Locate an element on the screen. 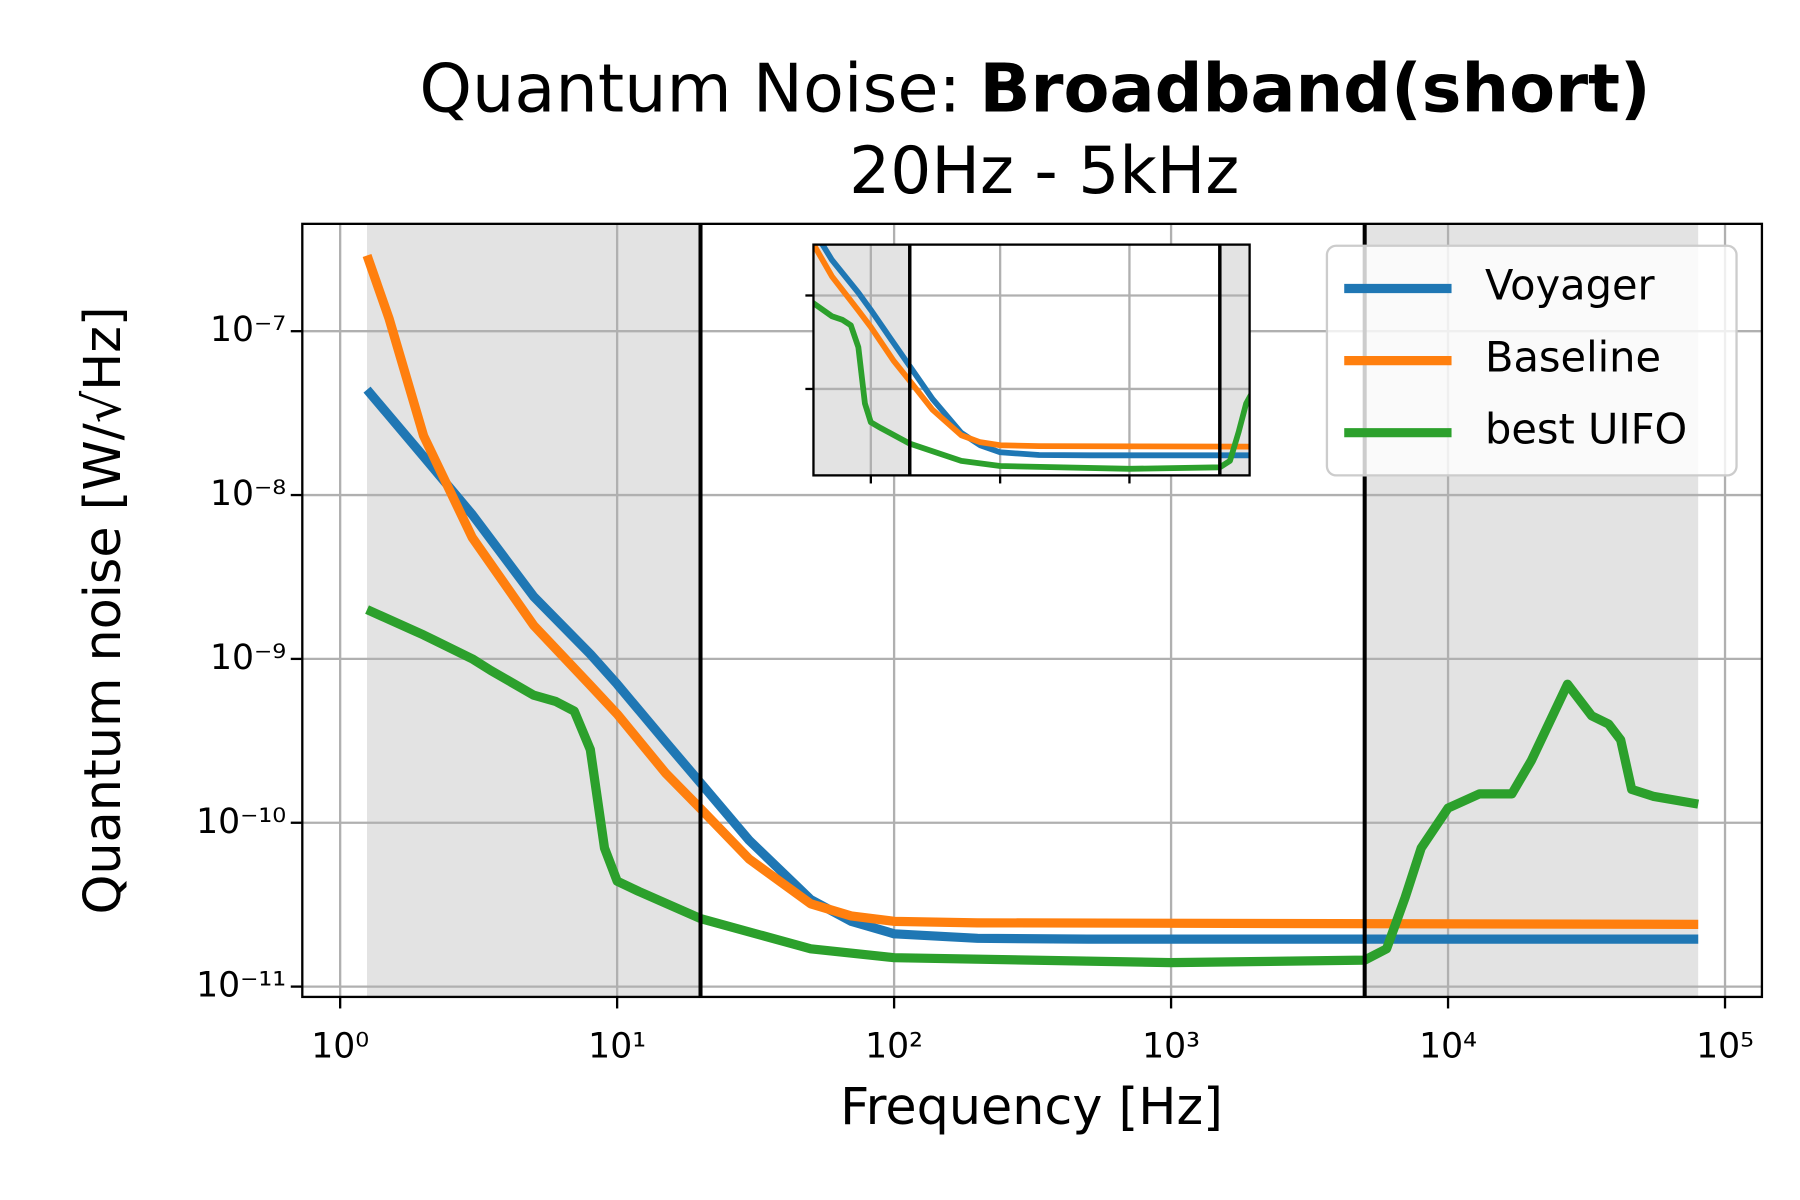 The width and height of the screenshot is (1800, 1200). y-tick-label: 10⁻¹¹ is located at coordinates (241, 986).